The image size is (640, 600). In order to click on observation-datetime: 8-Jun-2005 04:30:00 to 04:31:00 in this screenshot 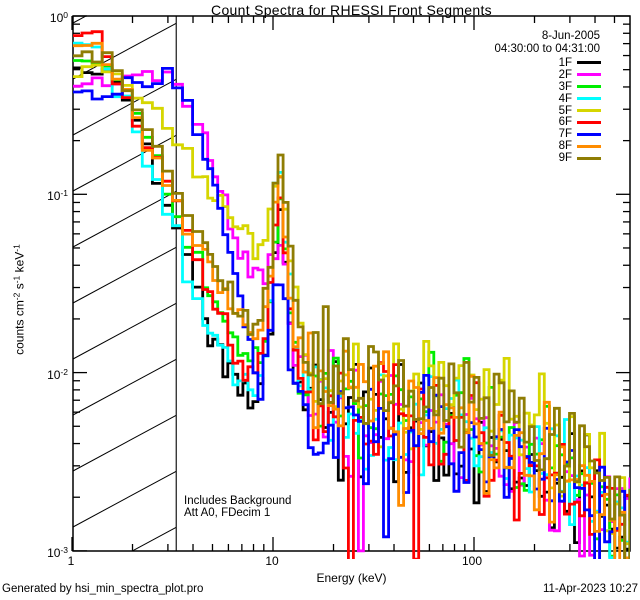, I will do `click(547, 42)`.